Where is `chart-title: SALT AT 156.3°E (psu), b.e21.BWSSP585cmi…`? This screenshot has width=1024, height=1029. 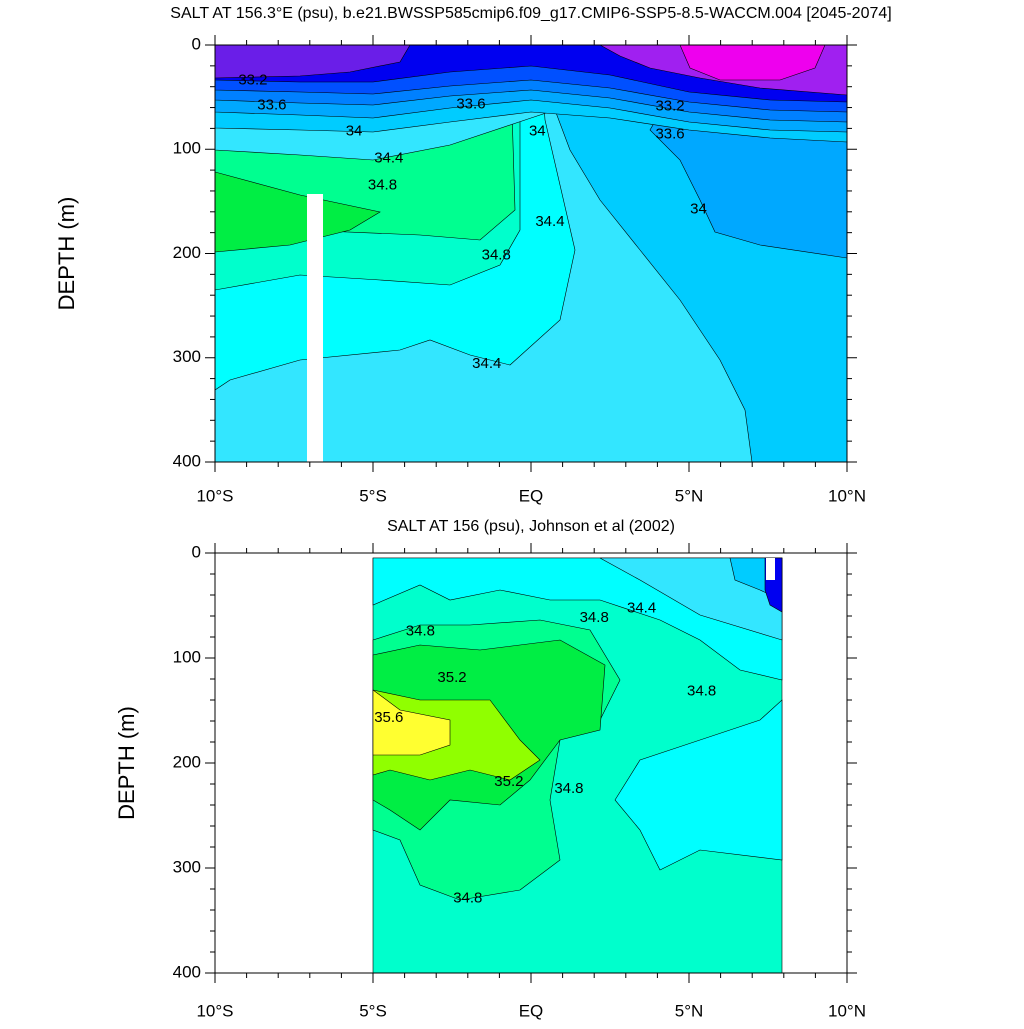 chart-title: SALT AT 156.3°E (psu), b.e21.BWSSP585cmi… is located at coordinates (530, 13).